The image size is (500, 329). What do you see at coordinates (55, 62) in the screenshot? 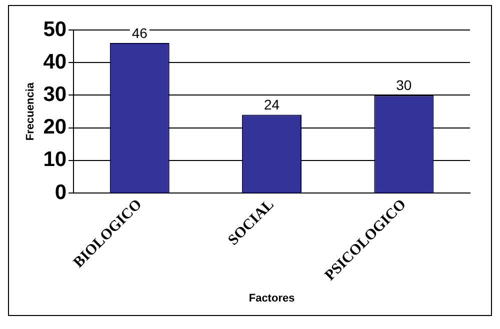
I see `y-tick-label: 40` at bounding box center [55, 62].